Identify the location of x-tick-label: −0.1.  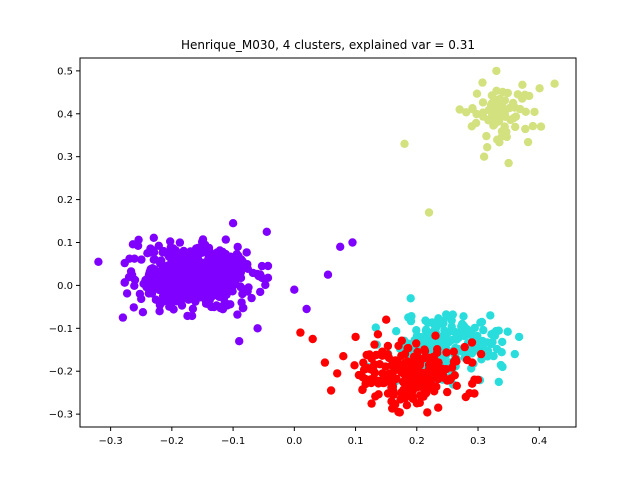
(233, 441).